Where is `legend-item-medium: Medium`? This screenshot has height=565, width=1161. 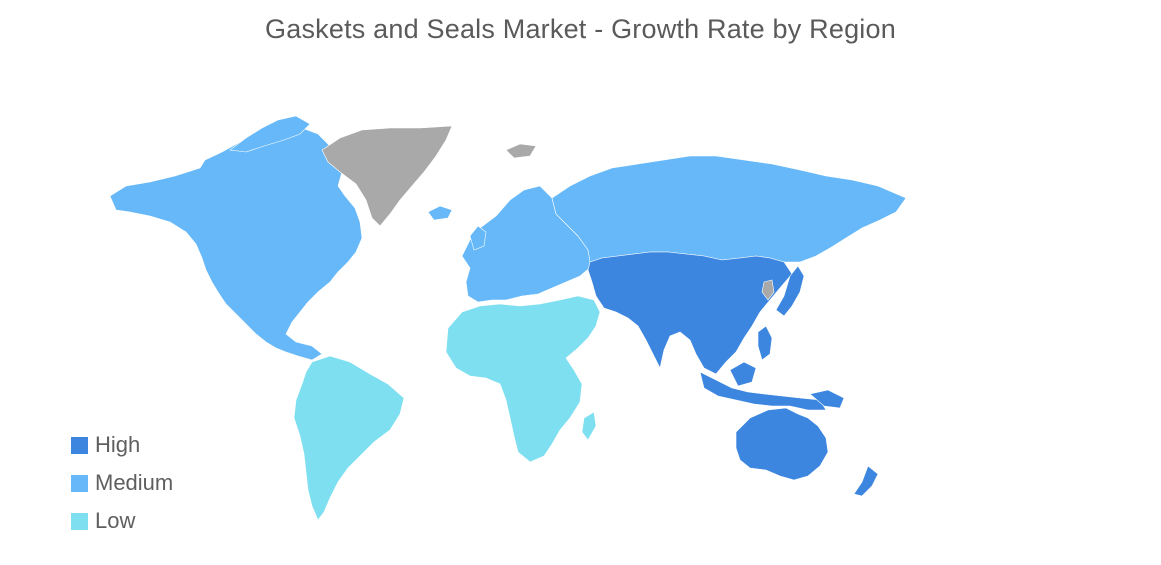 legend-item-medium: Medium is located at coordinates (122, 483).